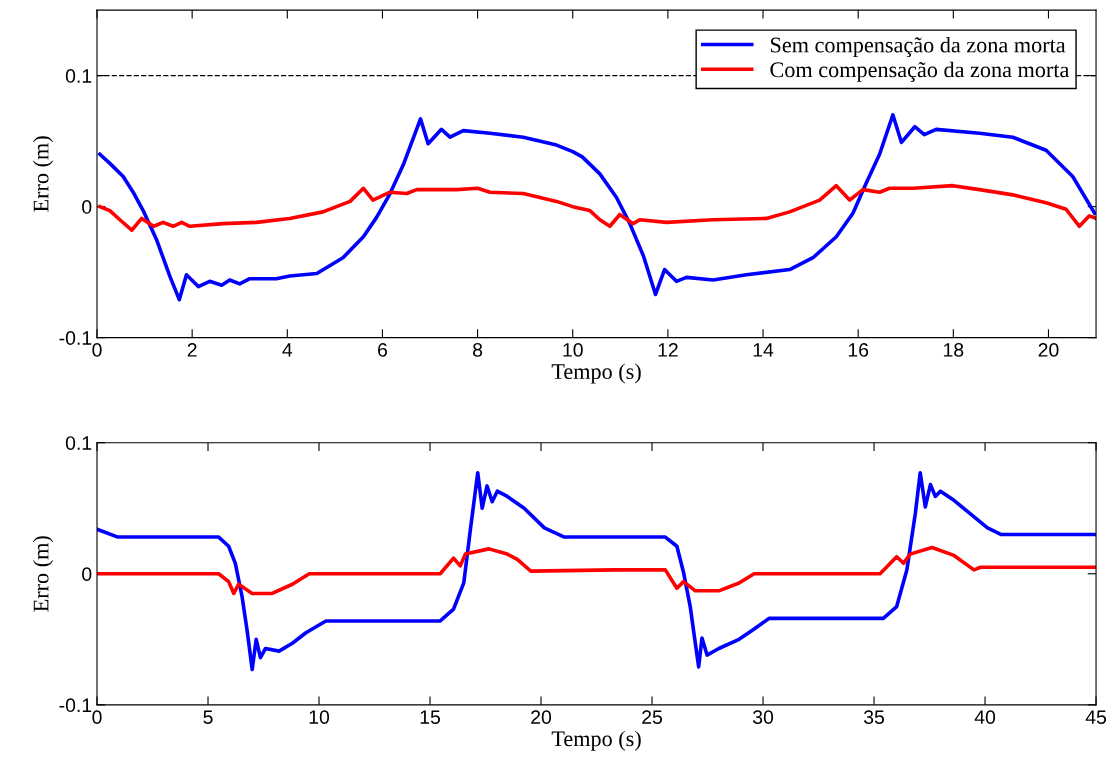 The width and height of the screenshot is (1115, 778). I want to click on x-tick-label: 40, so click(985, 717).